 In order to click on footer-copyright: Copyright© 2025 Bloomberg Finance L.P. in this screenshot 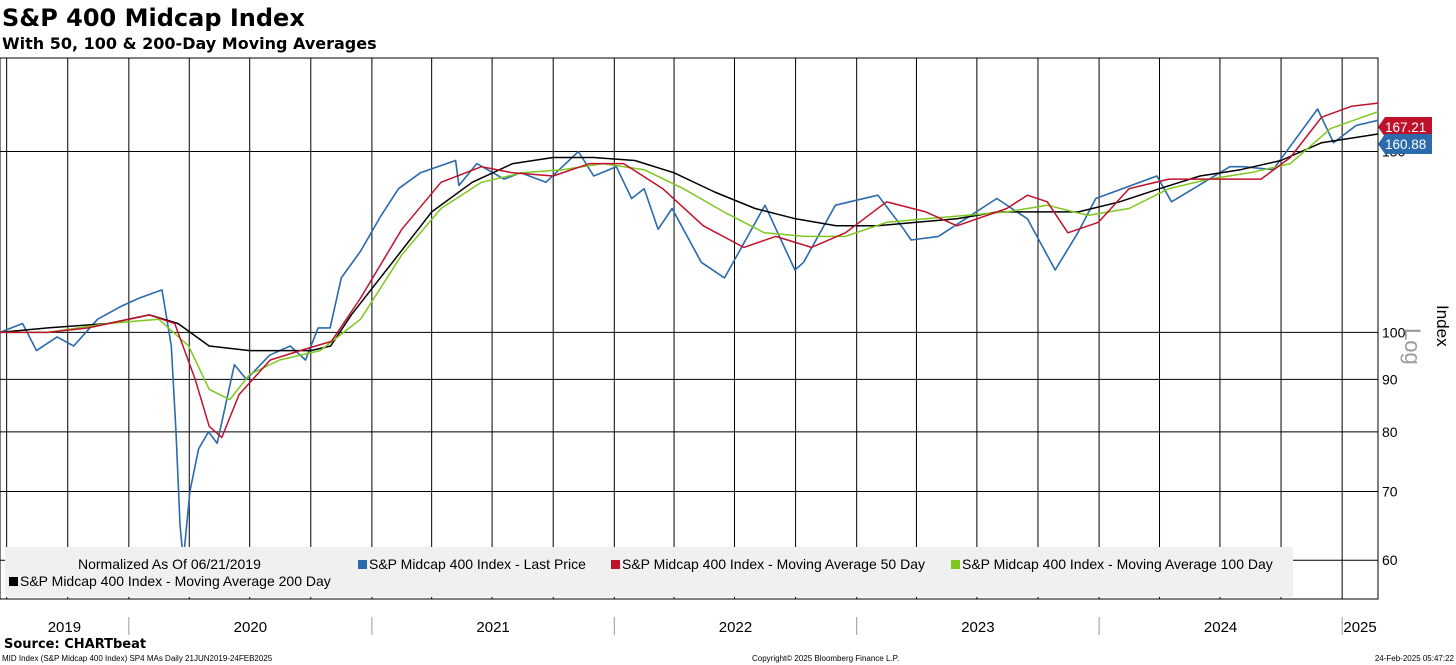, I will do `click(825, 658)`.